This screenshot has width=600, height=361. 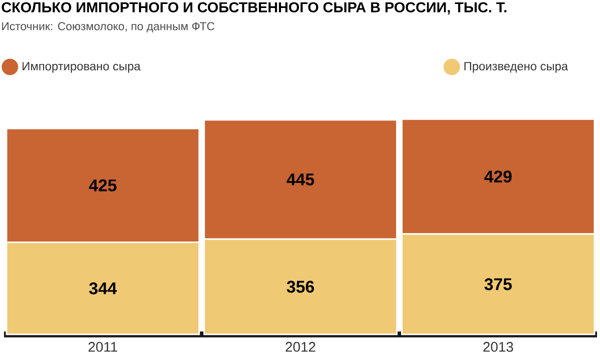 I want to click on x-tick-label: 2012, so click(x=301, y=347).